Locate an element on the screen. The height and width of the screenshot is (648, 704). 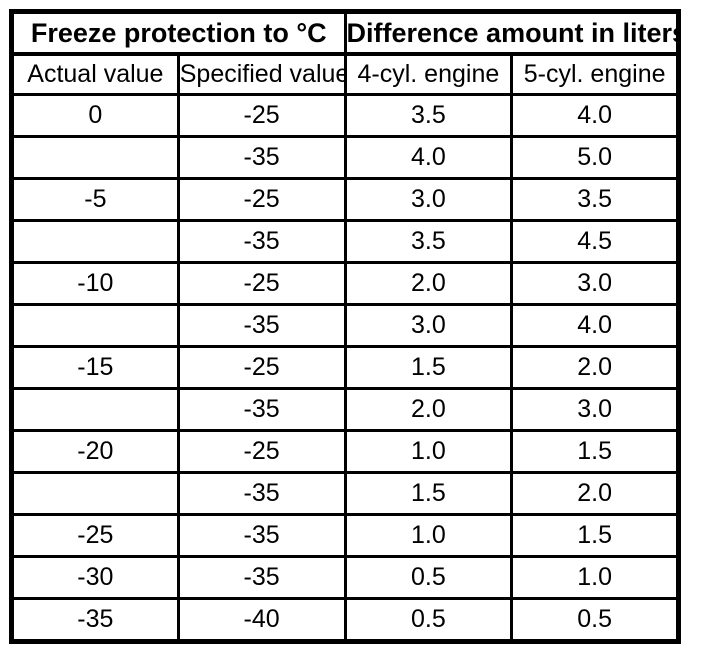
table-cell: 5.0 is located at coordinates (595, 157).